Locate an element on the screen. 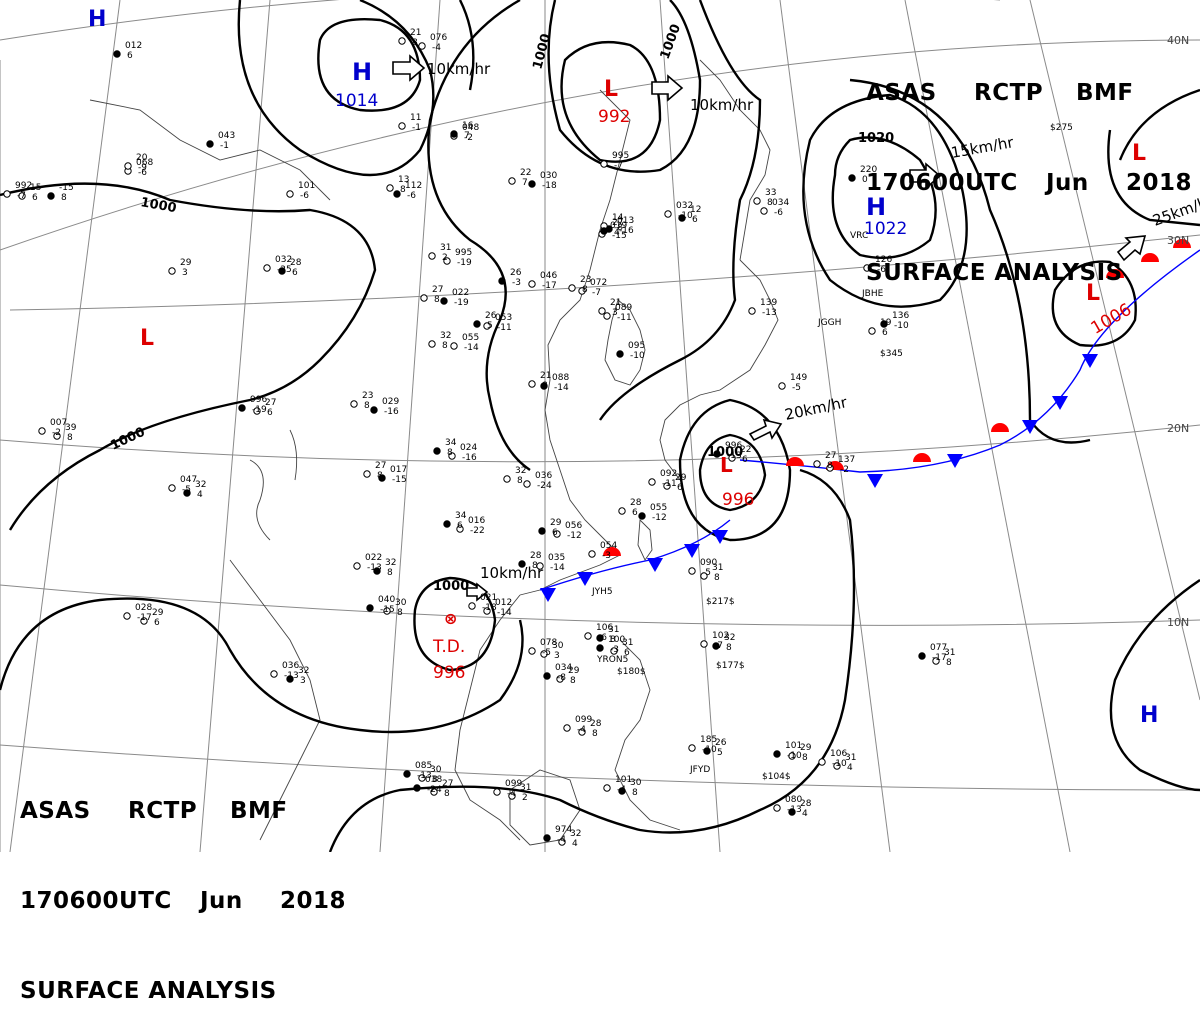 The width and height of the screenshot is (1200, 1036). station-plot: 099-4 is located at coordinates (577, 725).